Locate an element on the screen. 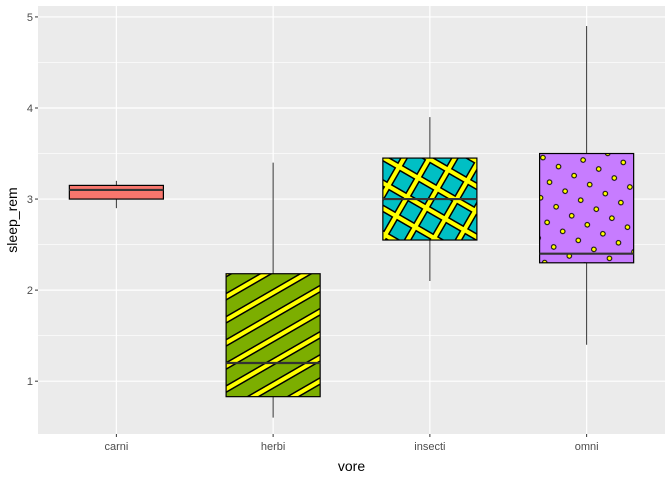 This screenshot has width=672, height=480. box-insecti is located at coordinates (430, 199).